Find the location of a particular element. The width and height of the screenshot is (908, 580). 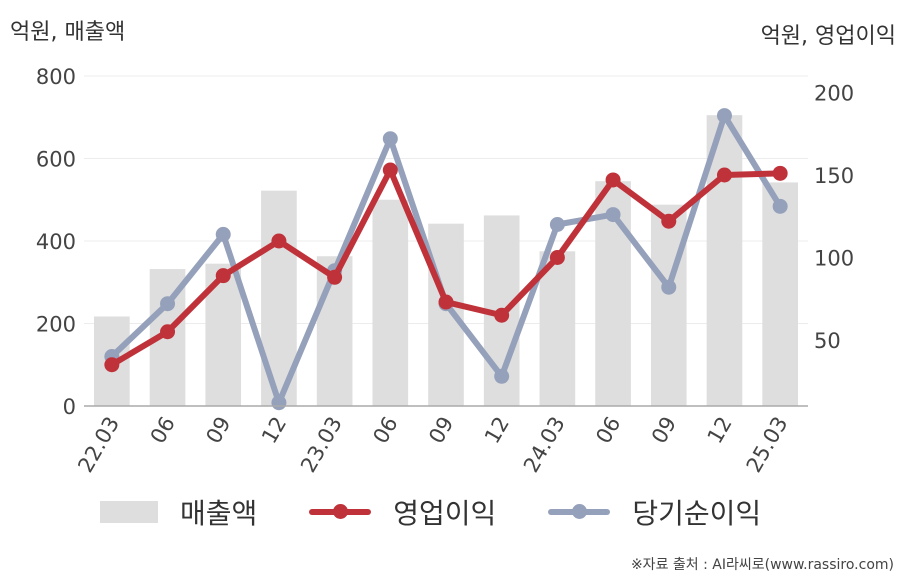

legend-label-revenue: 매출액 is located at coordinates (219, 513).